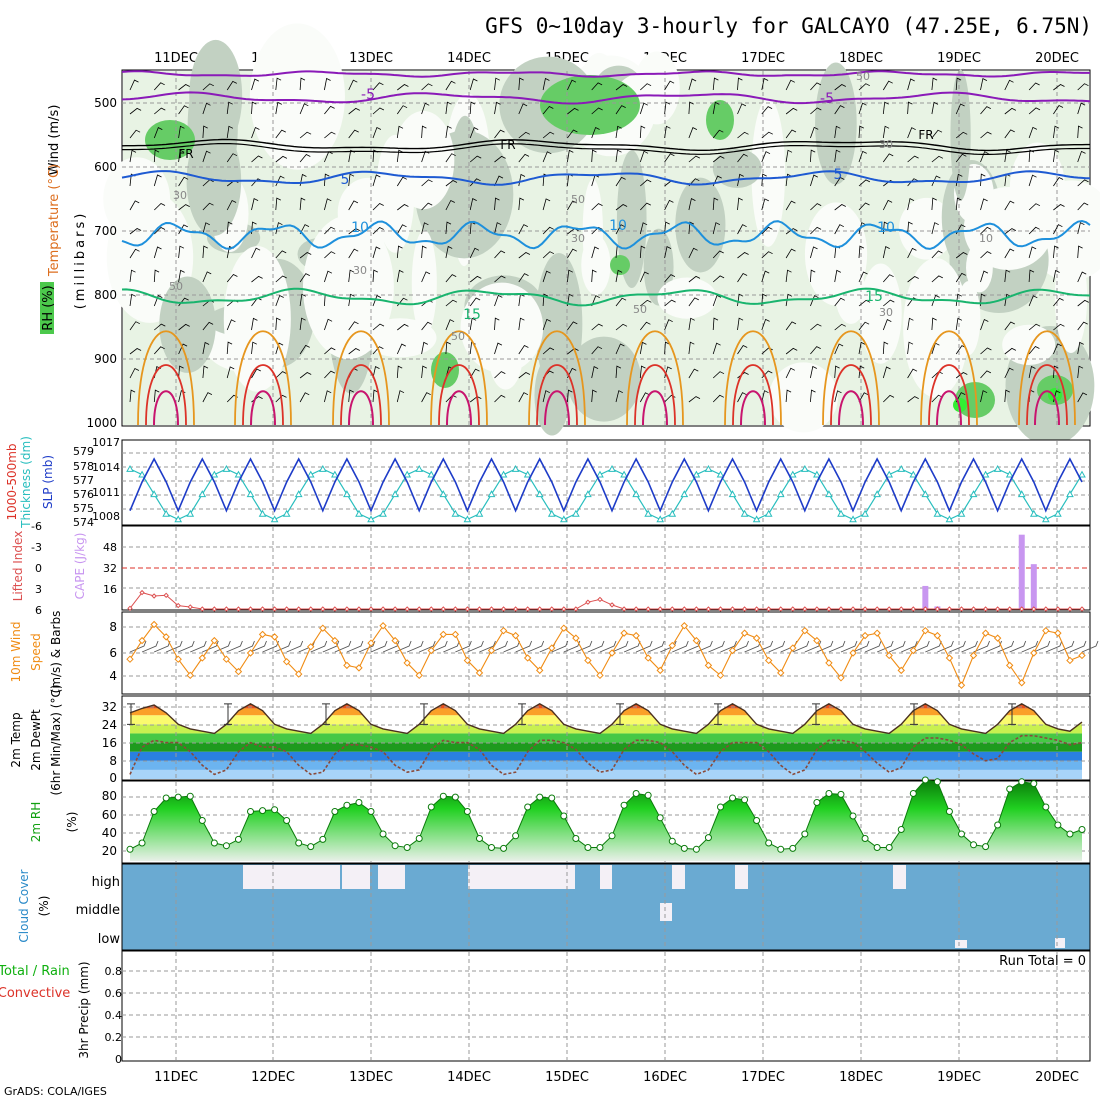 This screenshot has height=1100, width=1100. Describe the element at coordinates (458, 336) in the screenshot. I see `contour-label: 50` at that location.